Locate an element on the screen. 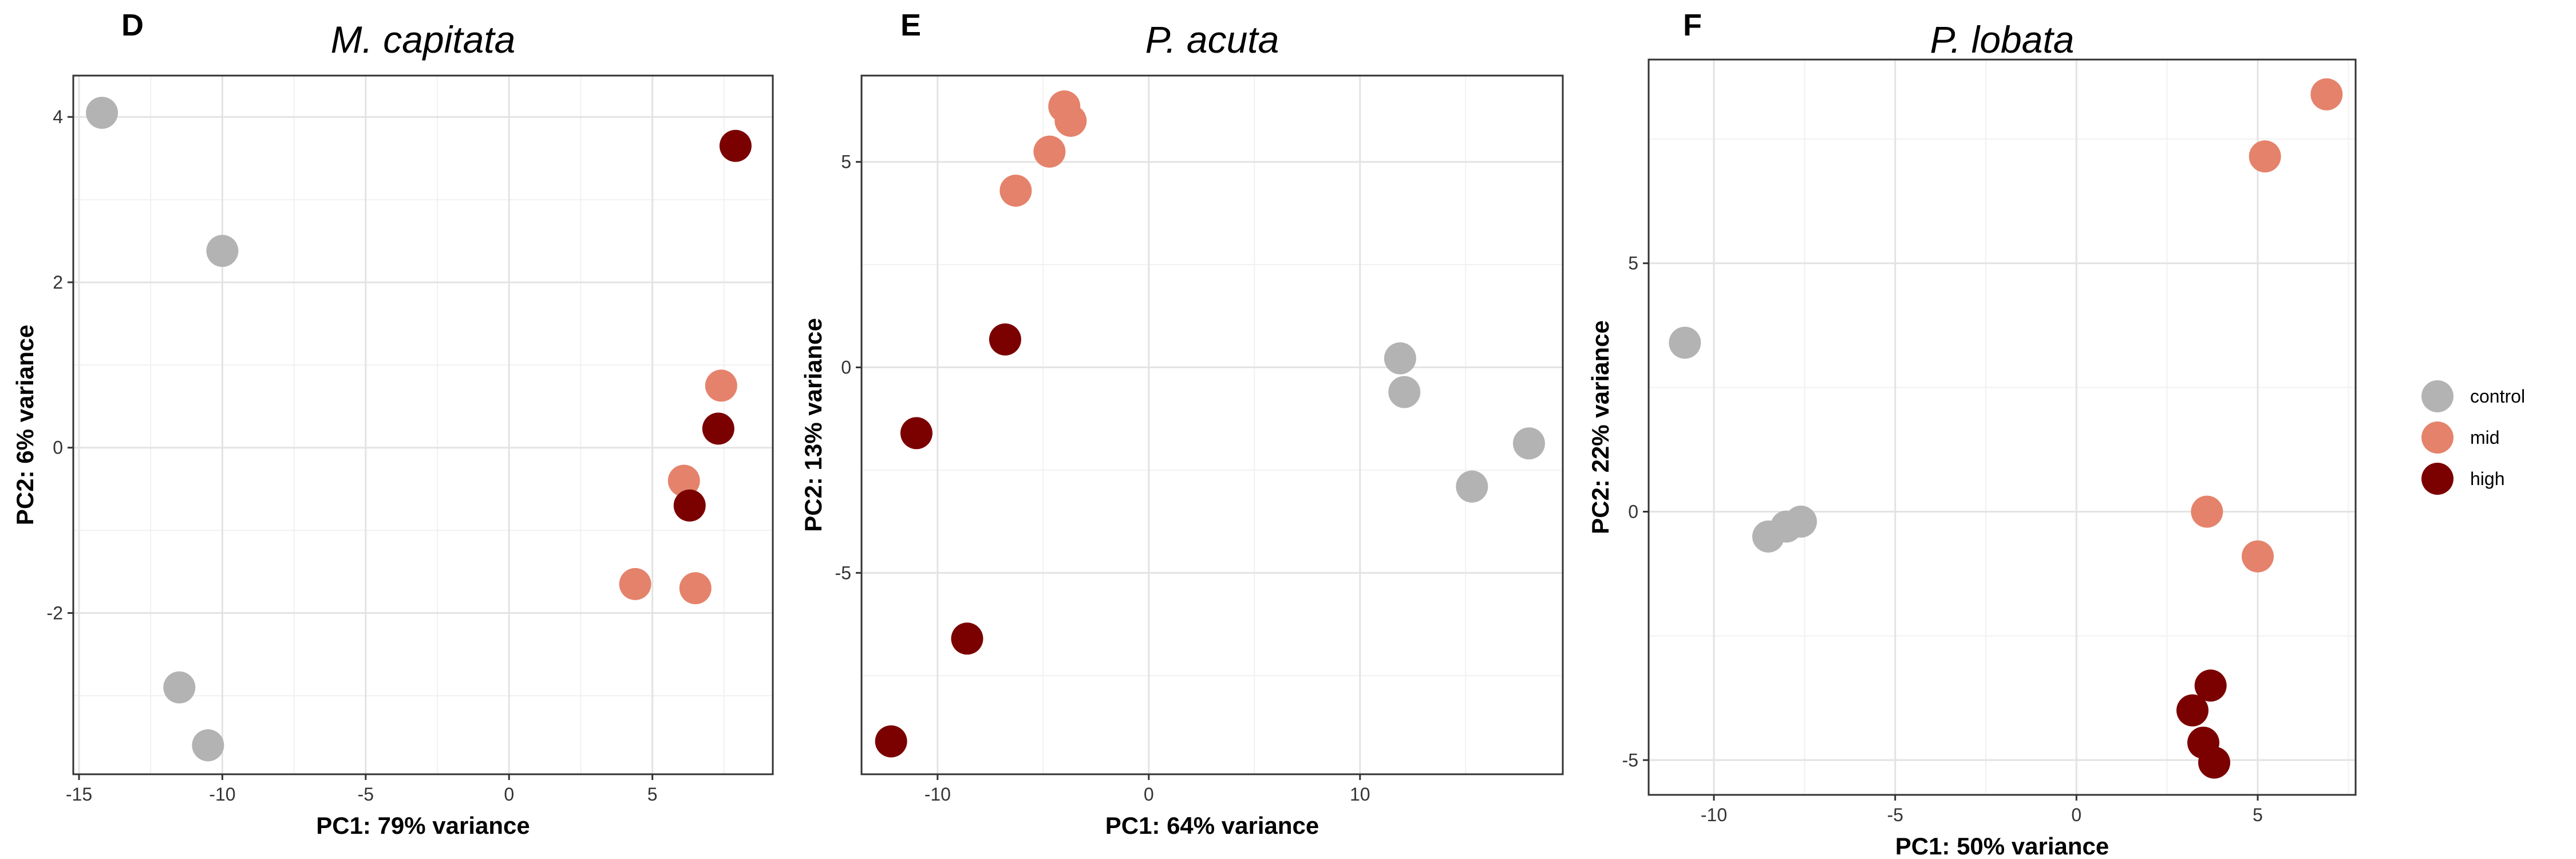 Image resolution: width=2576 pixels, height=859 pixels. x-tick-label: -15 is located at coordinates (79, 794).